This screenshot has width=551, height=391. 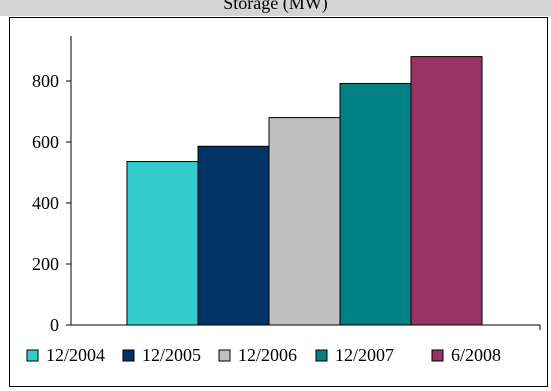 I want to click on chart-title-bar: Storage (MW), so click(x=275, y=8).